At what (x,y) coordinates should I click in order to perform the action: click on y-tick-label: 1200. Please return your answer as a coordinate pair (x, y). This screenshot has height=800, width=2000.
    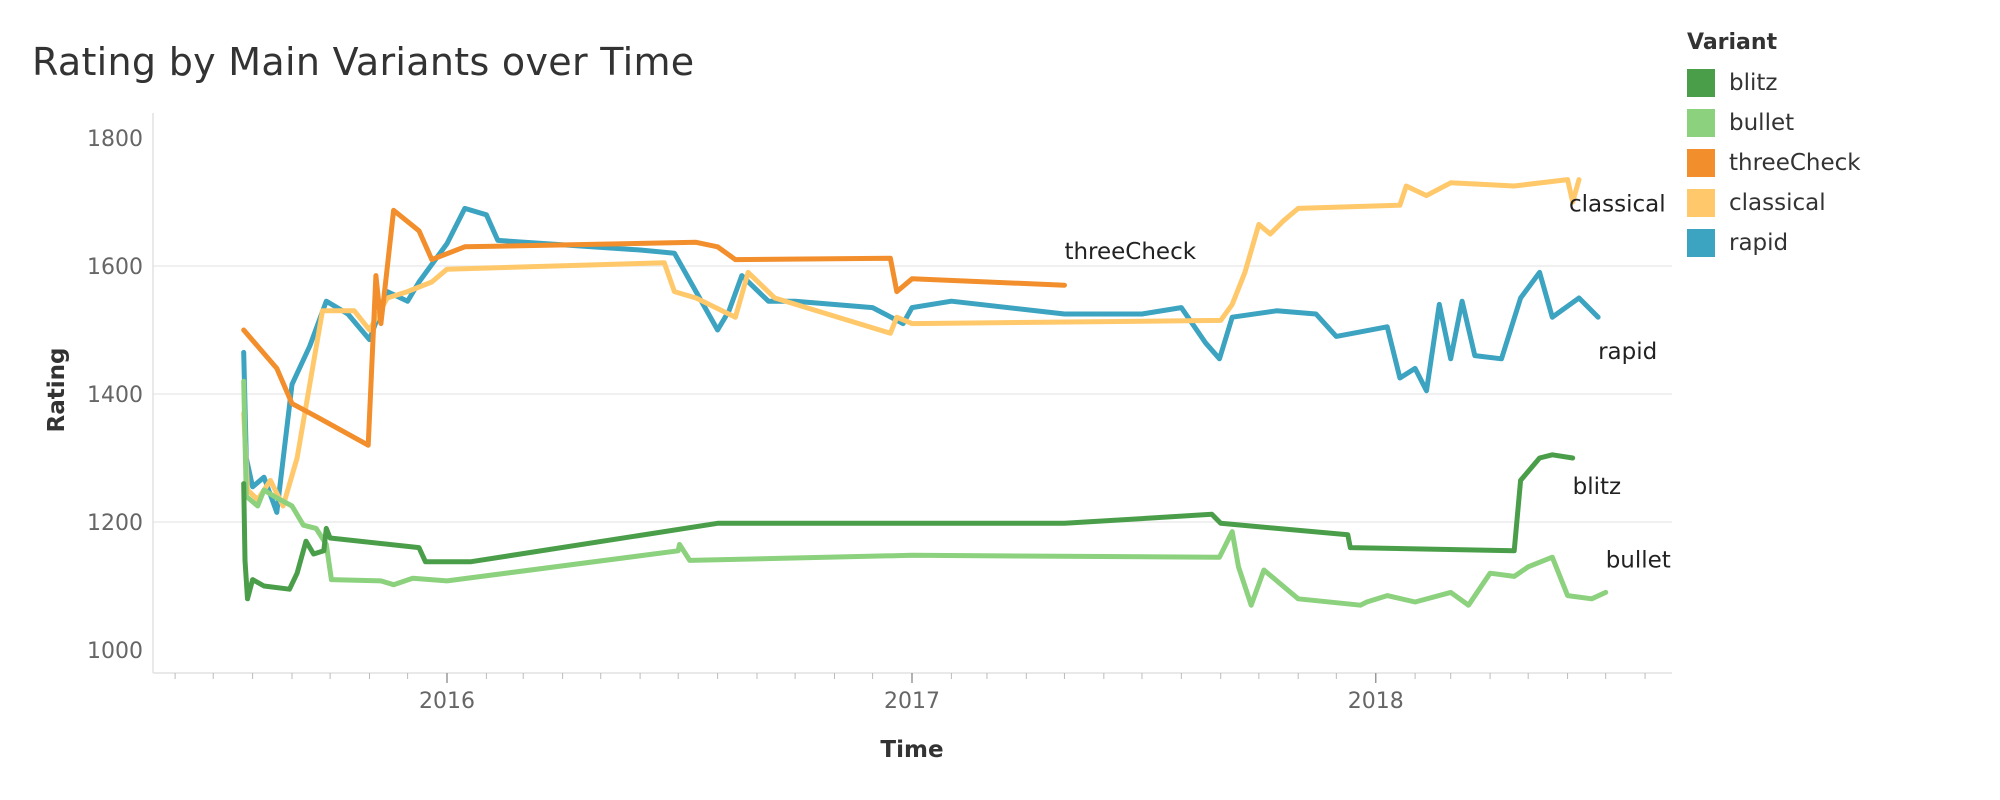
    Looking at the image, I should click on (115, 523).